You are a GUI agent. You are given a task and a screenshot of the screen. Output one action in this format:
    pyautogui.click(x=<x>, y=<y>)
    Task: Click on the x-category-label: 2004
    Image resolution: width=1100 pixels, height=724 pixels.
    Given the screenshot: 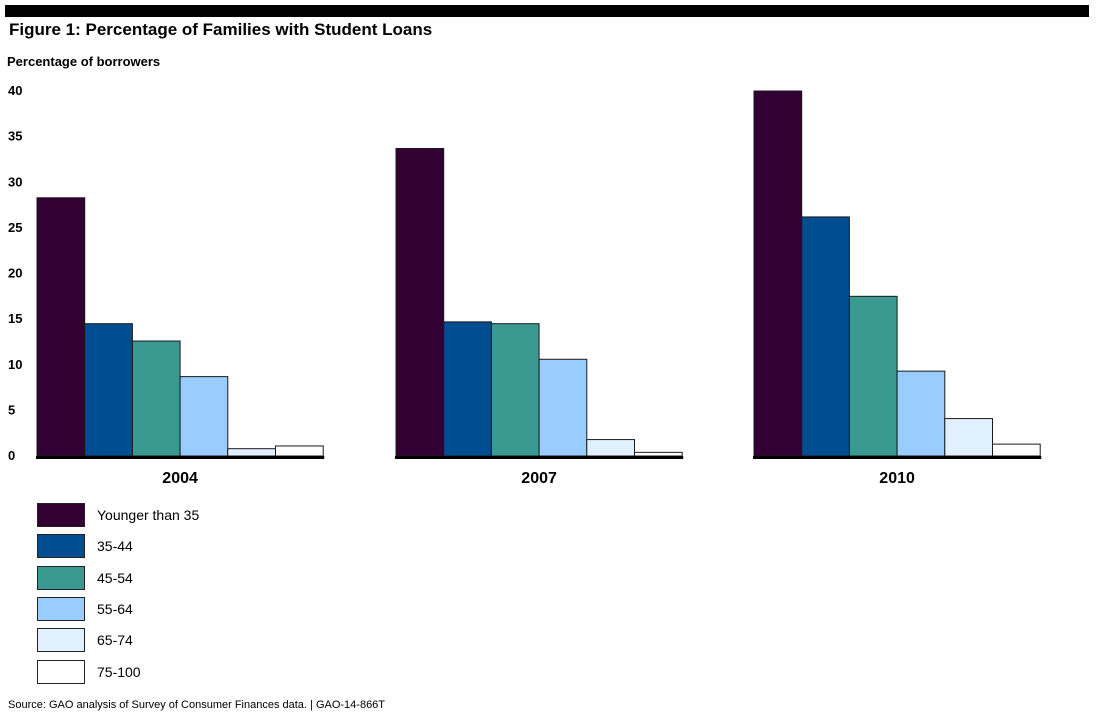 What is the action you would take?
    pyautogui.click(x=180, y=478)
    